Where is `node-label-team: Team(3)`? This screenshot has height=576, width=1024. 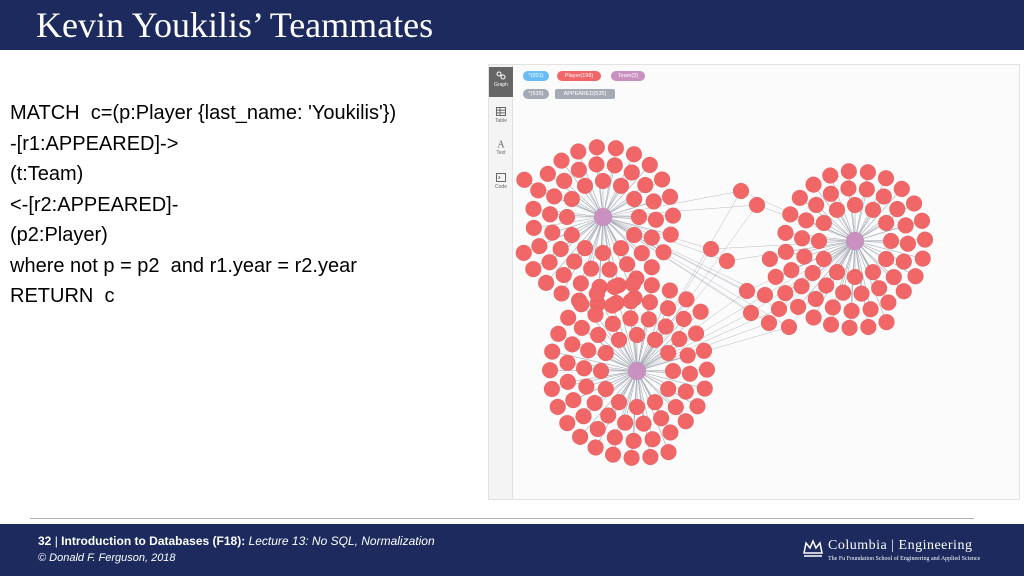
node-label-team: Team(3) is located at coordinates (628, 76).